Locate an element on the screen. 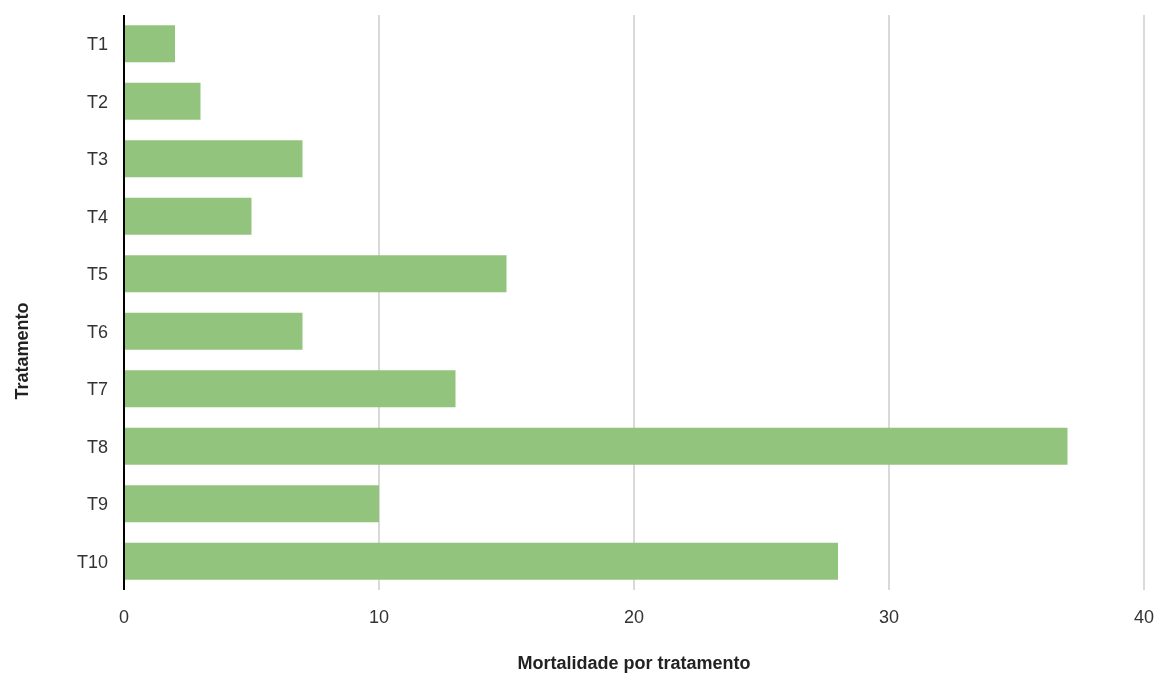 The image size is (1169, 686). y-tick-label: T7 is located at coordinates (97, 389).